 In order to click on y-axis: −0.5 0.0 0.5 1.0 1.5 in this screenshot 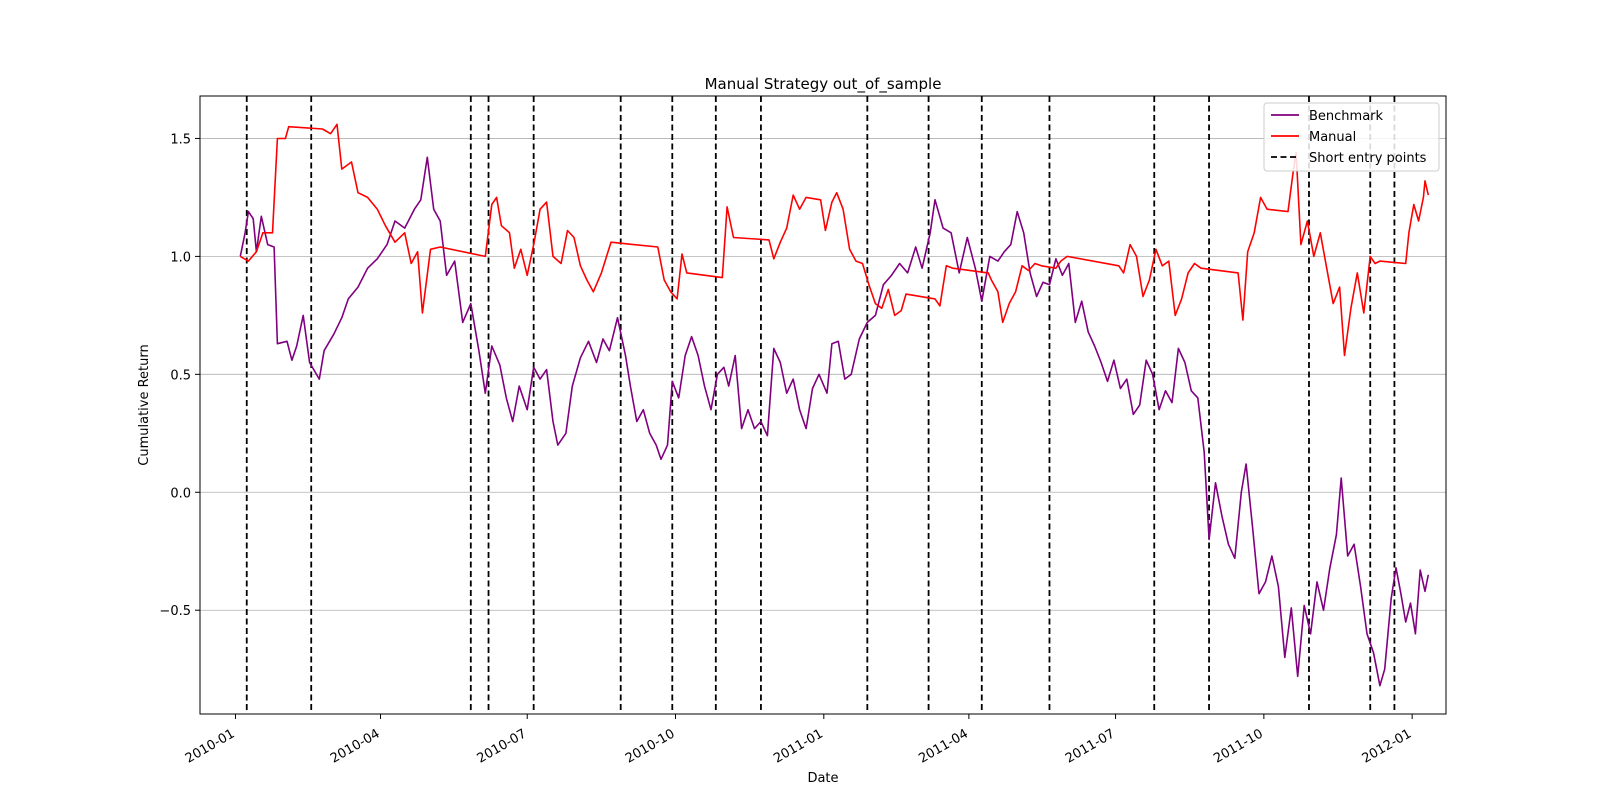, I will do `click(179, 375)`.